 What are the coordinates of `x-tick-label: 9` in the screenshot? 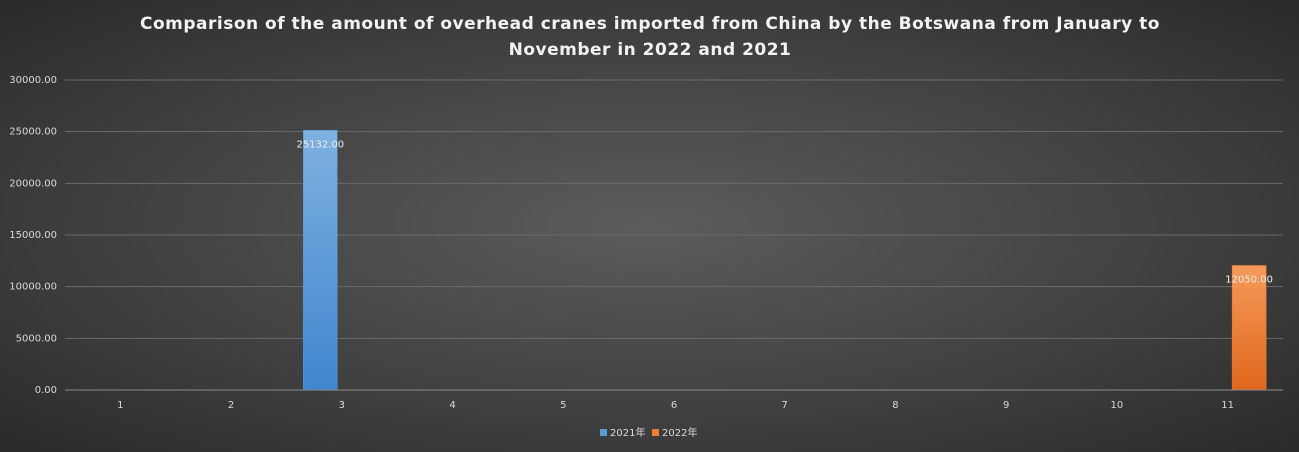 It's located at (1006, 405).